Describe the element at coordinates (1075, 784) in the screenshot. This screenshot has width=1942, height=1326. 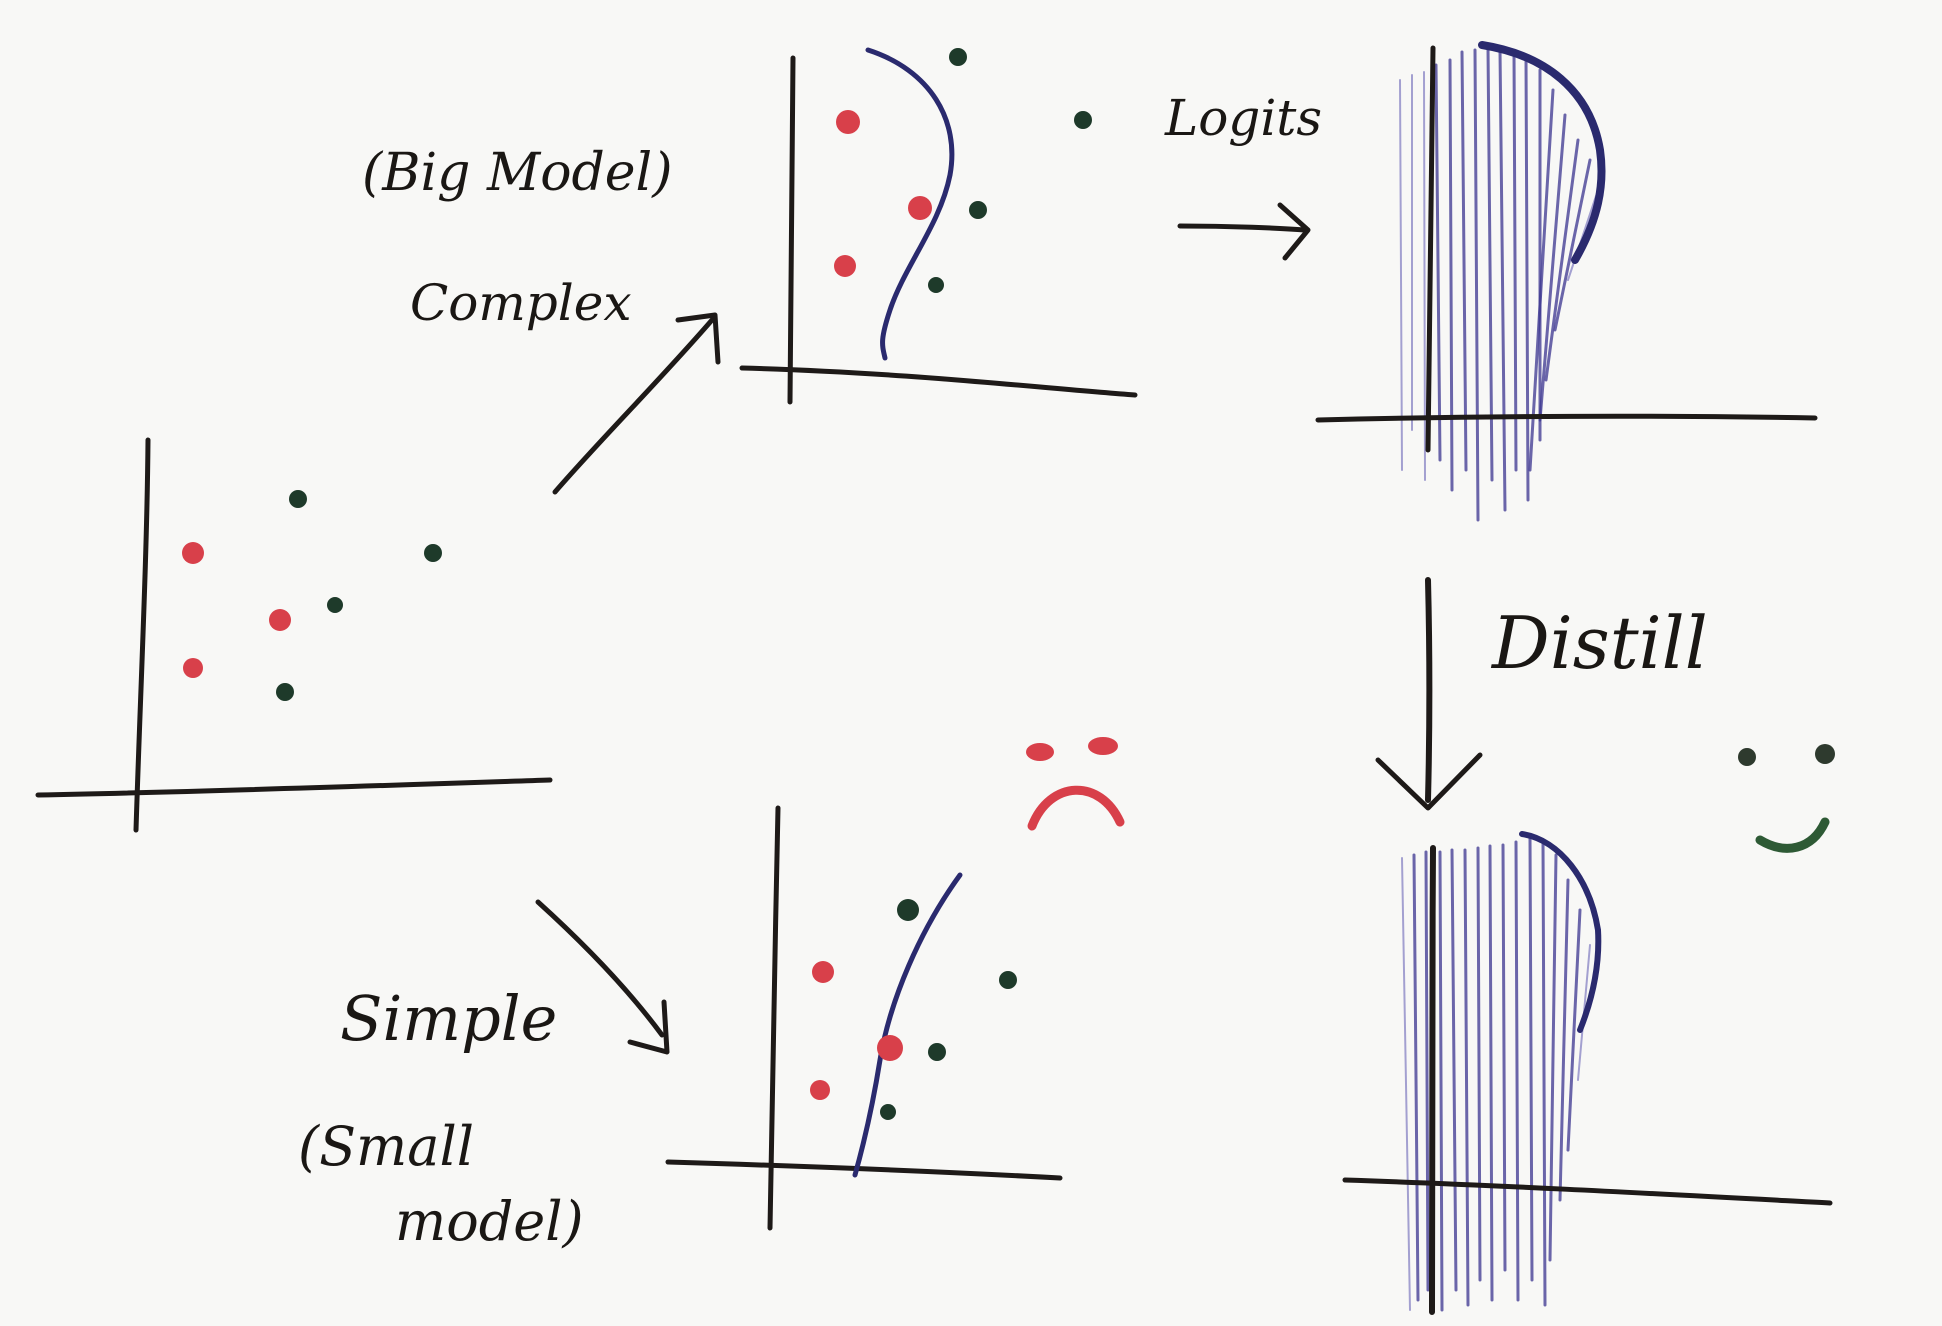
I see `sad-face-icon` at that location.